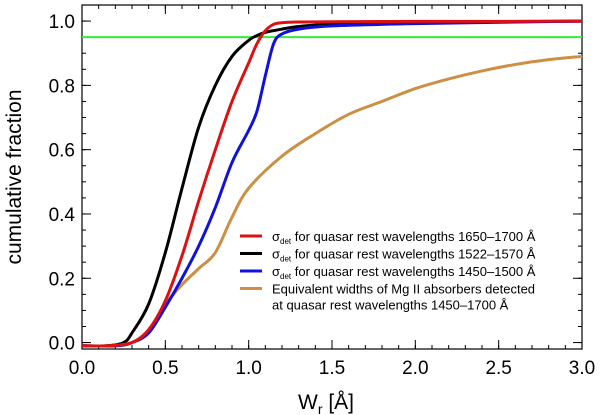 The width and height of the screenshot is (600, 415). Describe the element at coordinates (320, 408) in the screenshot. I see `x-axis-title-sub: r` at that location.